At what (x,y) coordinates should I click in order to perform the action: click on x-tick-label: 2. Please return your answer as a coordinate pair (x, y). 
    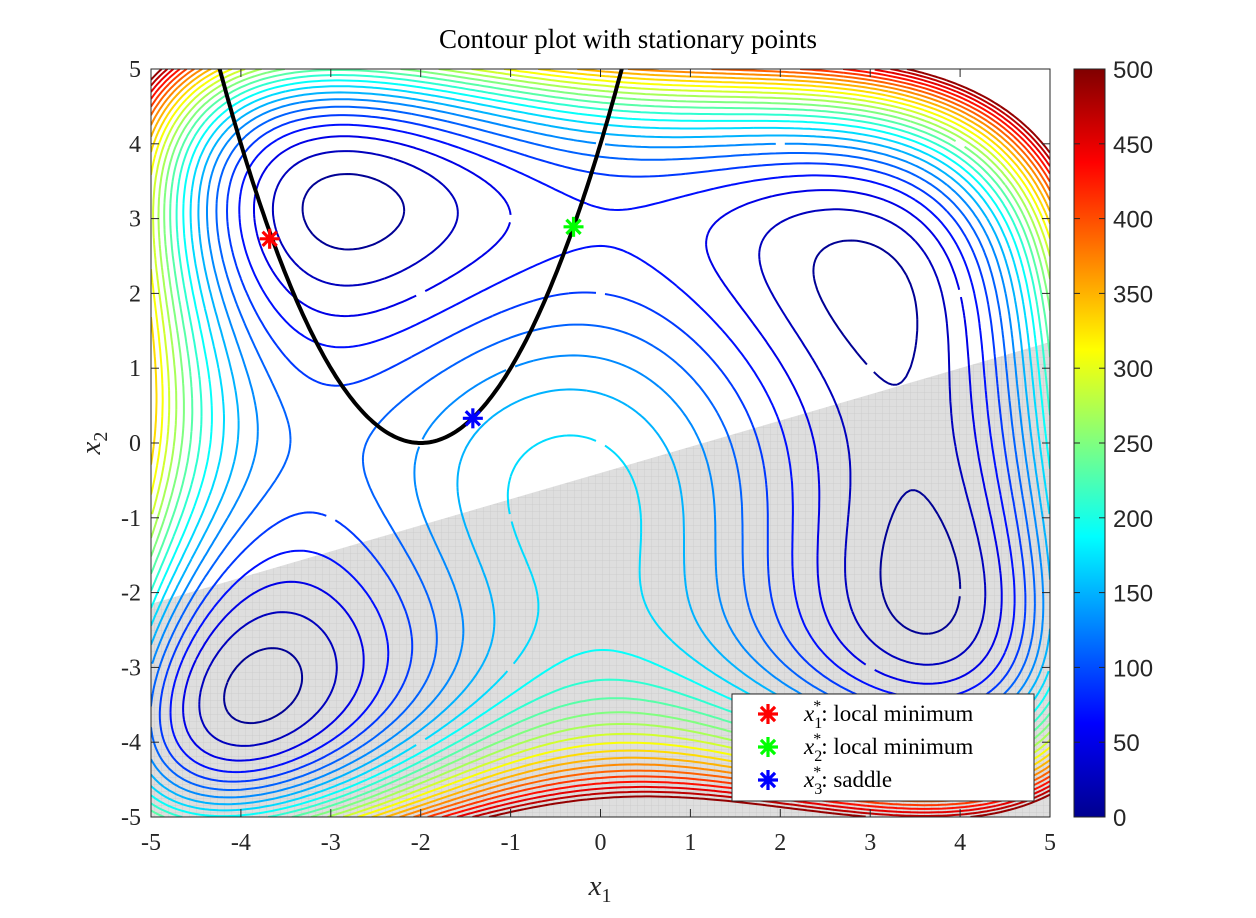
    Looking at the image, I should click on (780, 843).